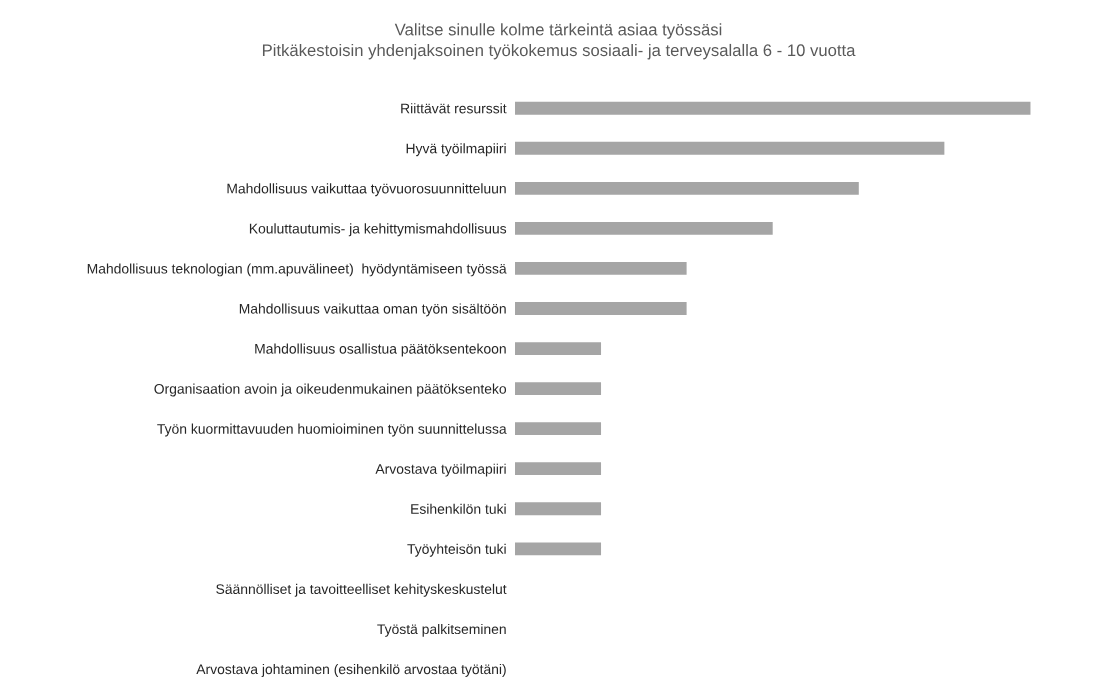  What do you see at coordinates (297, 270) in the screenshot?
I see `y-tick-label: Mahdollisuus teknologian (mm.apuvälineet) hyödyntämiseen työssä` at bounding box center [297, 270].